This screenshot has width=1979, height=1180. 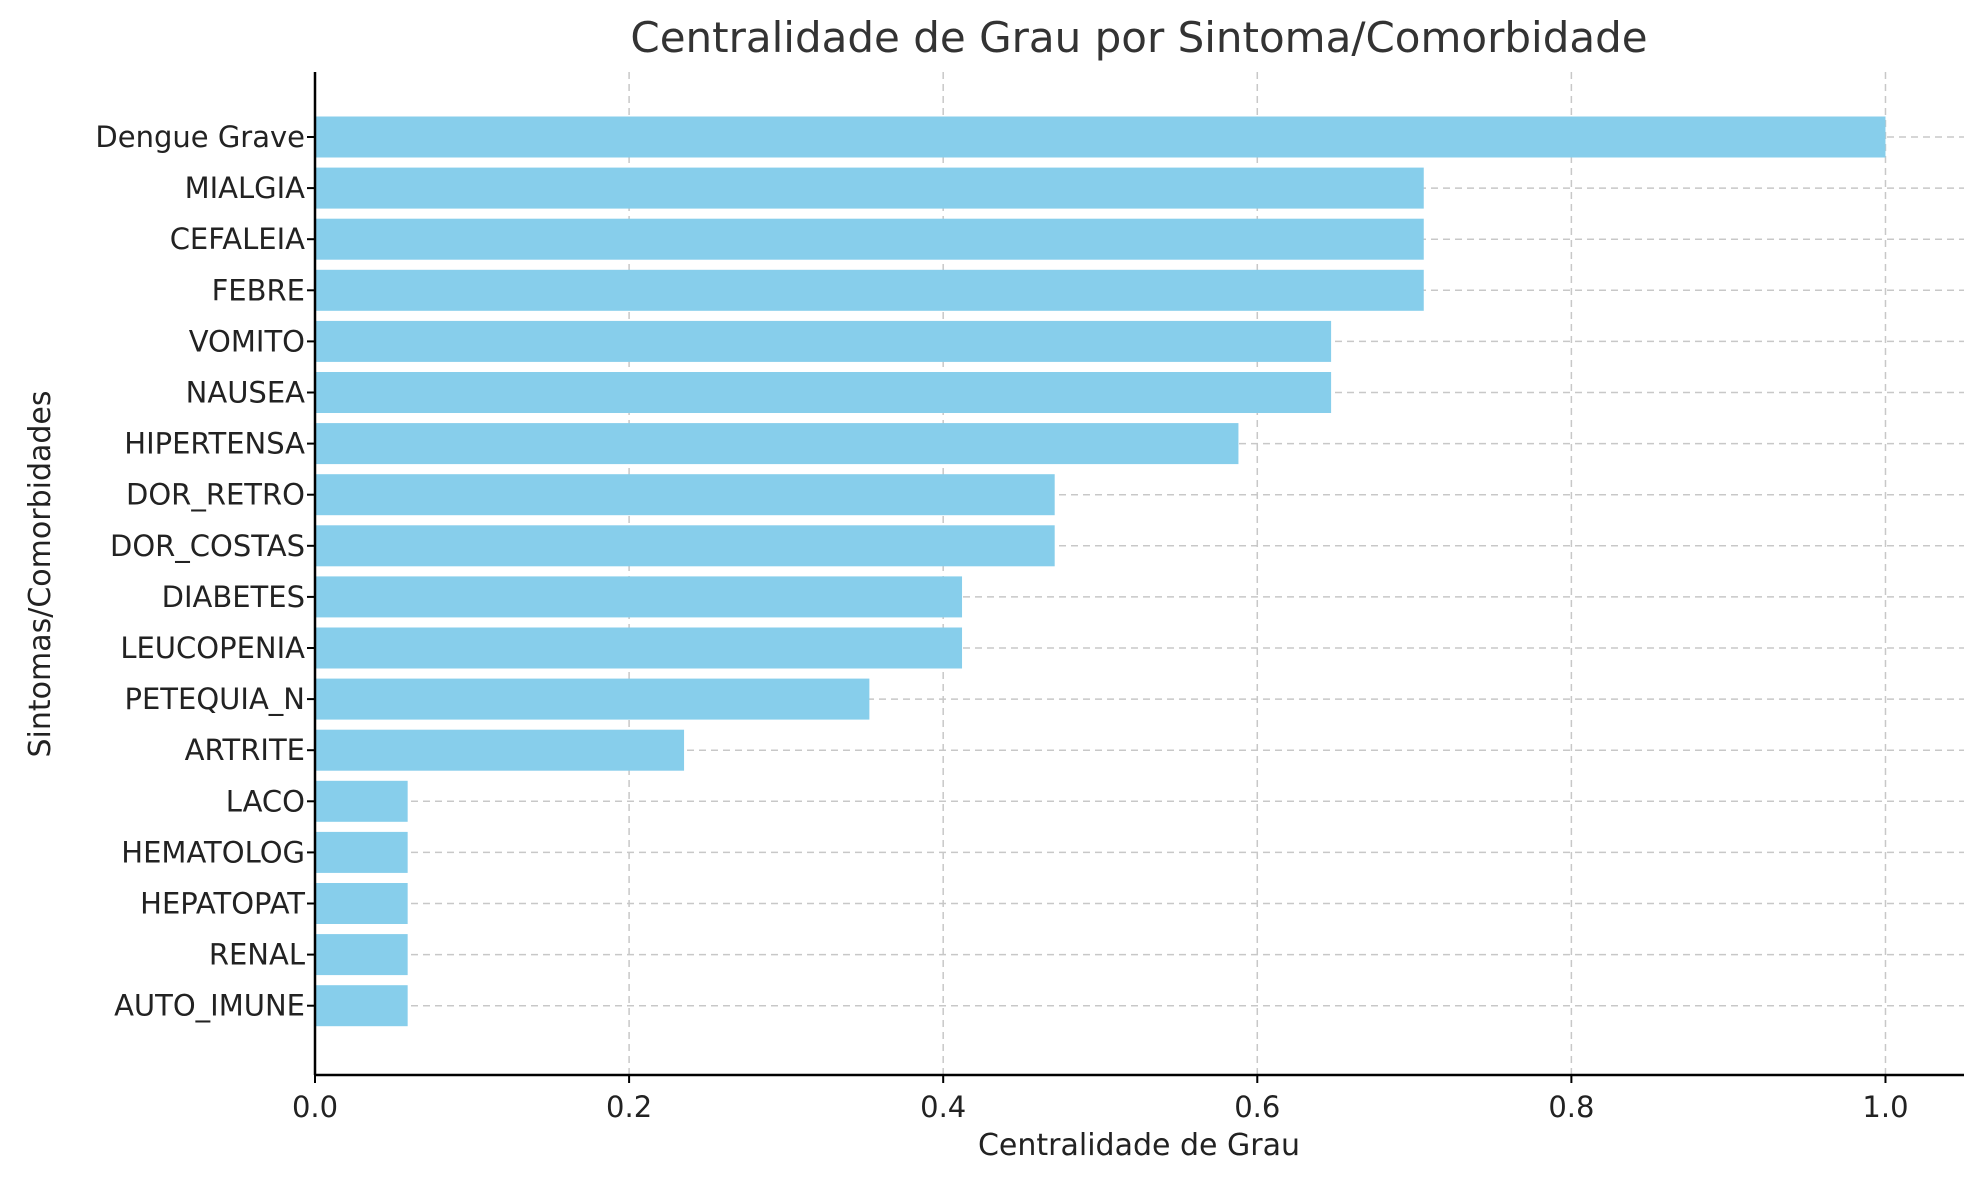 I want to click on x-tick-label: 0.6, so click(x=1257, y=1107).